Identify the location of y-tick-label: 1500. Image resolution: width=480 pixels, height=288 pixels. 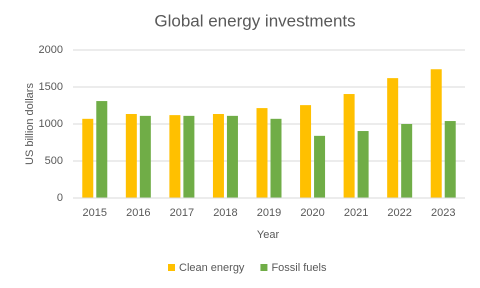
(51, 87).